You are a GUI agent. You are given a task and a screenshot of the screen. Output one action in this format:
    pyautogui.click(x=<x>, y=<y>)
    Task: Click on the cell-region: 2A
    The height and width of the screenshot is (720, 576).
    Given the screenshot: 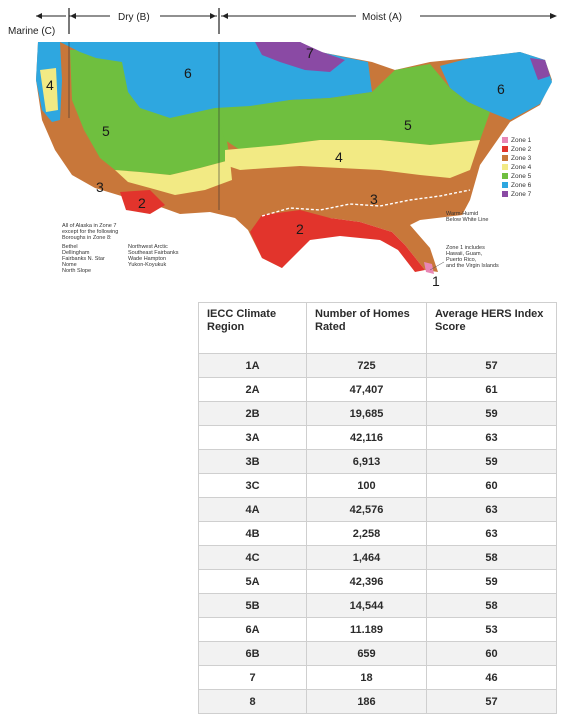 What is the action you would take?
    pyautogui.click(x=252, y=389)
    